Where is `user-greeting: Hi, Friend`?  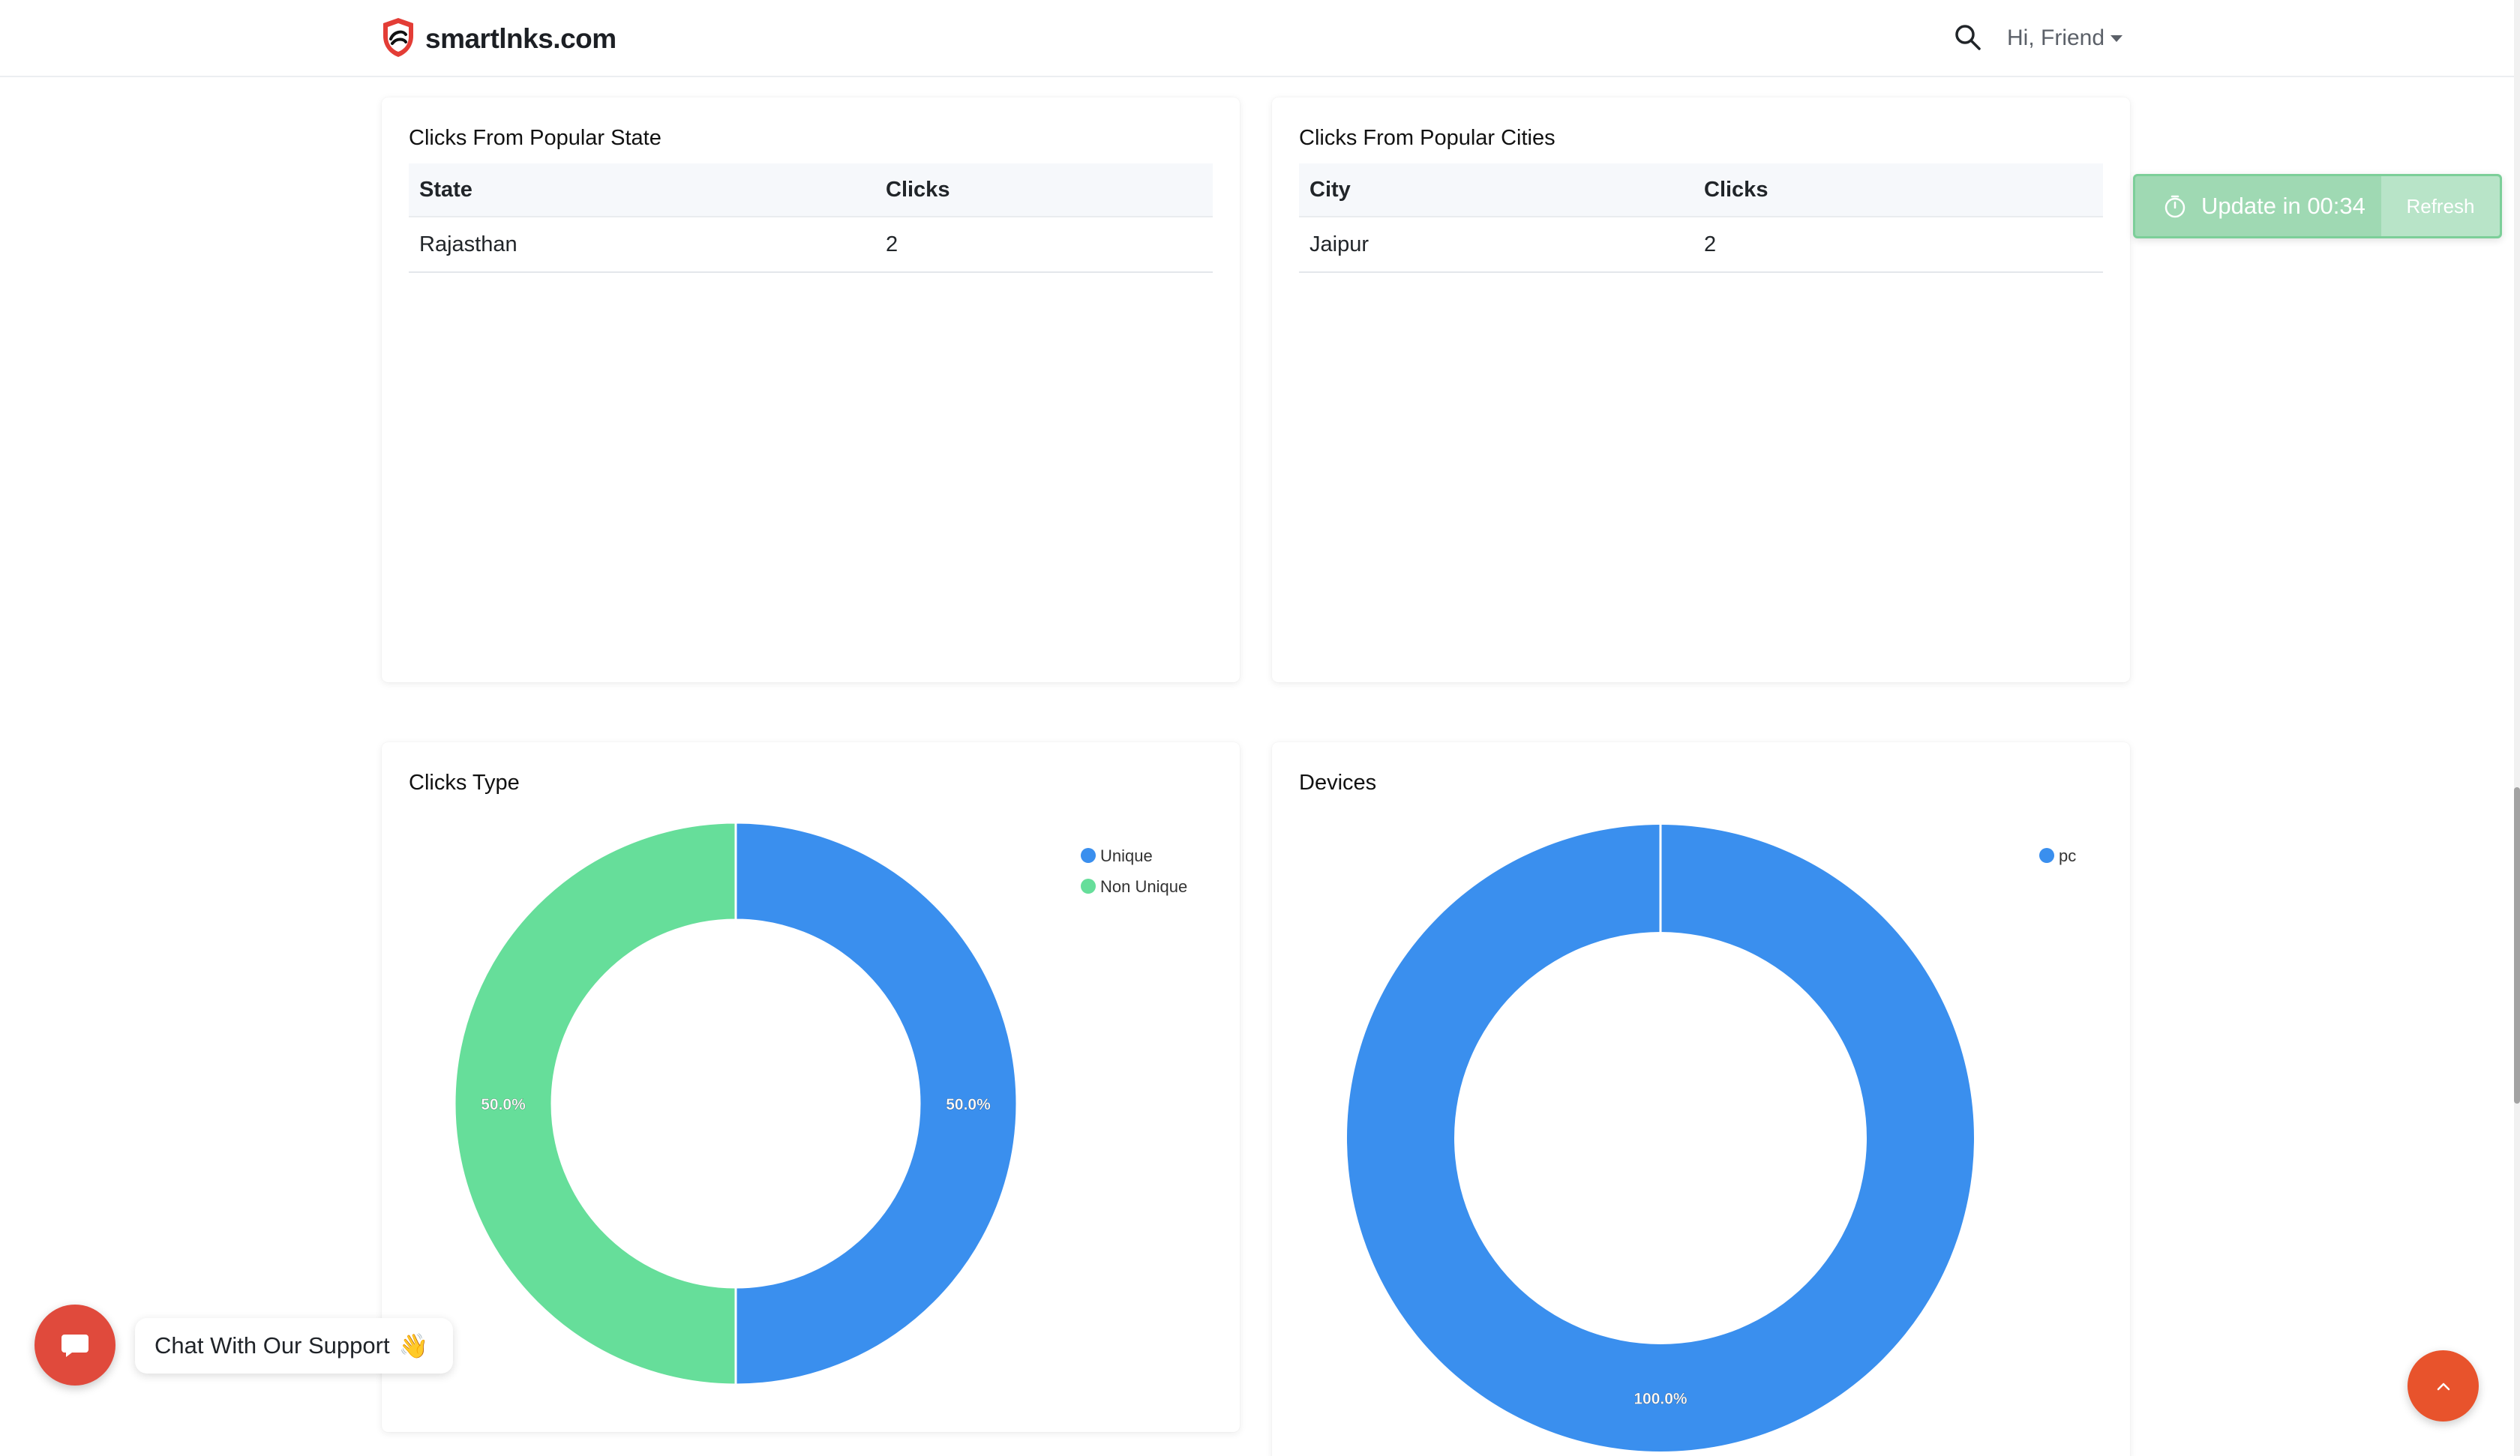
user-greeting: Hi, Friend is located at coordinates (2056, 37).